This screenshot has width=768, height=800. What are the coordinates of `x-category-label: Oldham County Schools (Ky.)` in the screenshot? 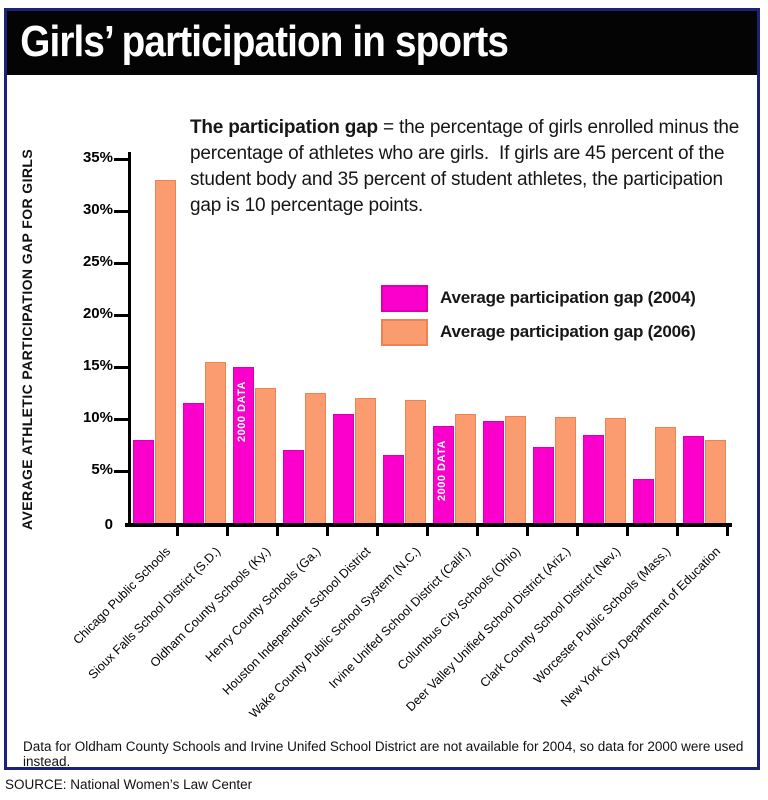 It's located at (210, 607).